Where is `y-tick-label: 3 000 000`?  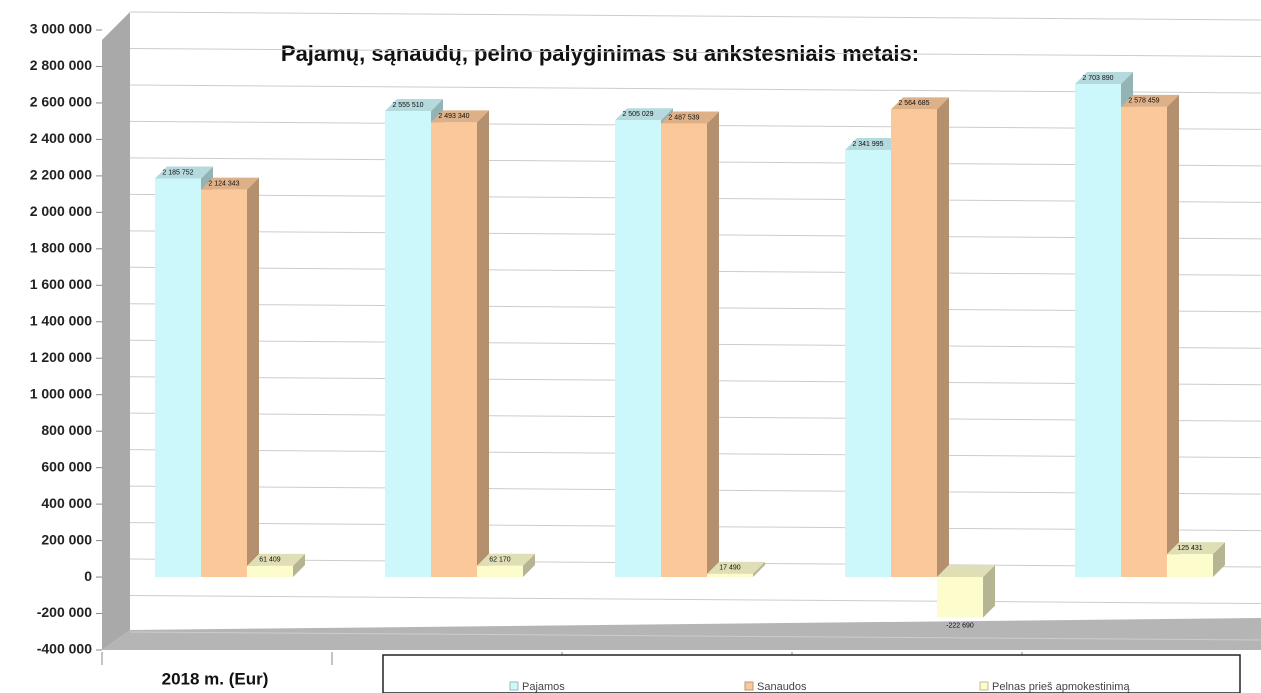
y-tick-label: 3 000 000 is located at coordinates (61, 29).